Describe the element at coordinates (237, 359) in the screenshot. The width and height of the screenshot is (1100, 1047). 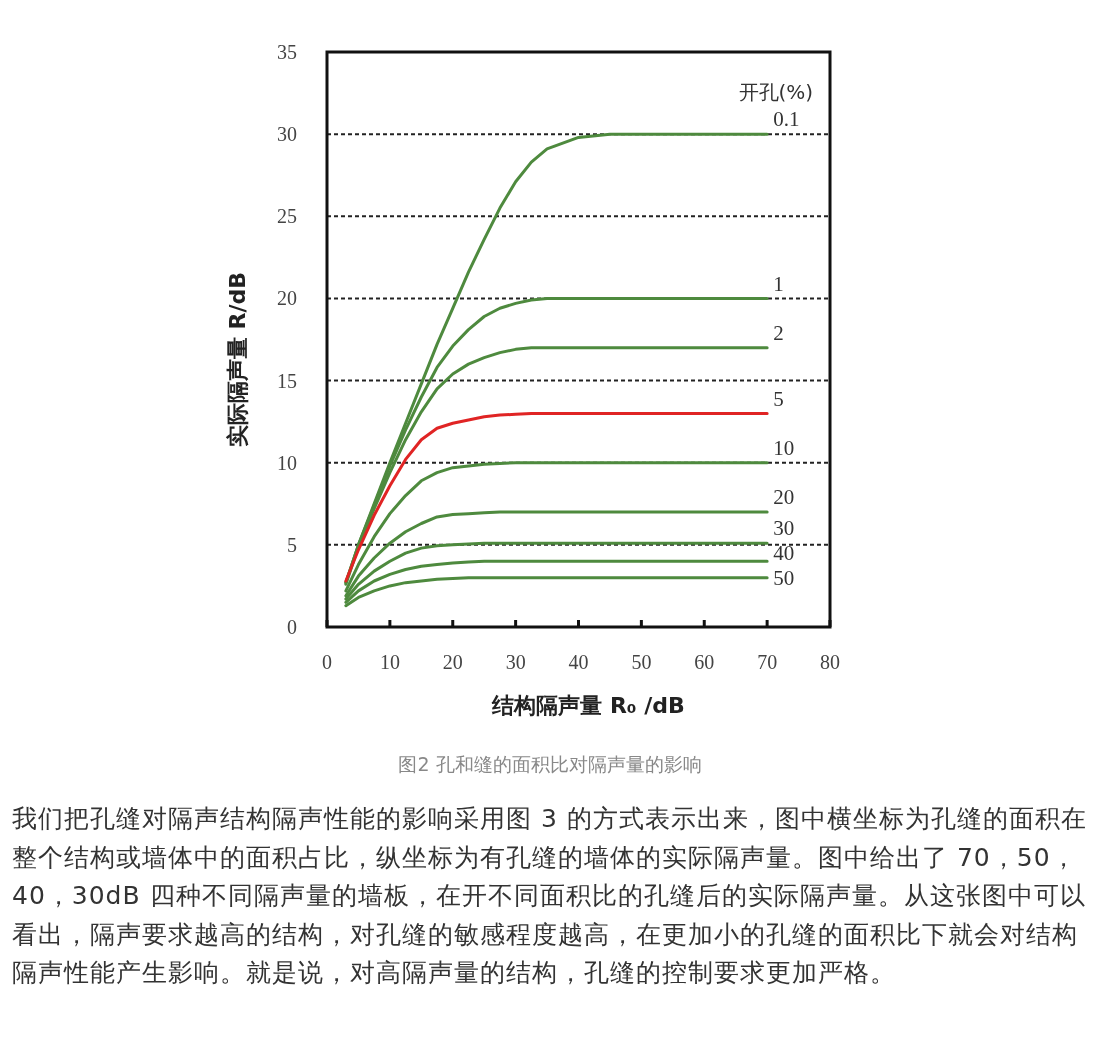
I see `y-axis-title: 实际隔声量 R/dB` at that location.